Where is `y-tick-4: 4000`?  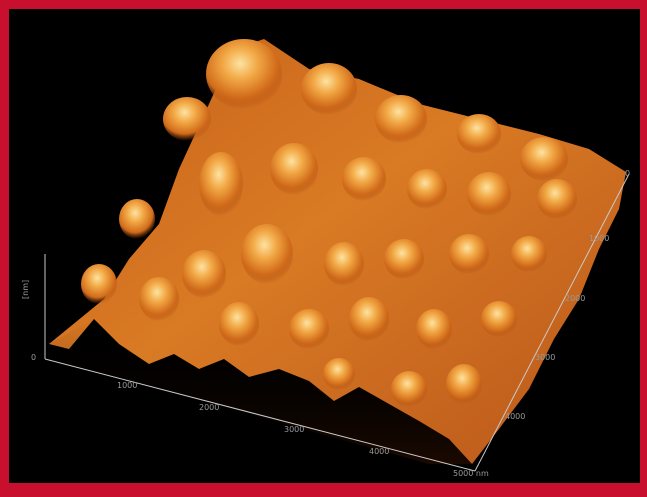
y-tick-4: 4000 is located at coordinates (515, 416).